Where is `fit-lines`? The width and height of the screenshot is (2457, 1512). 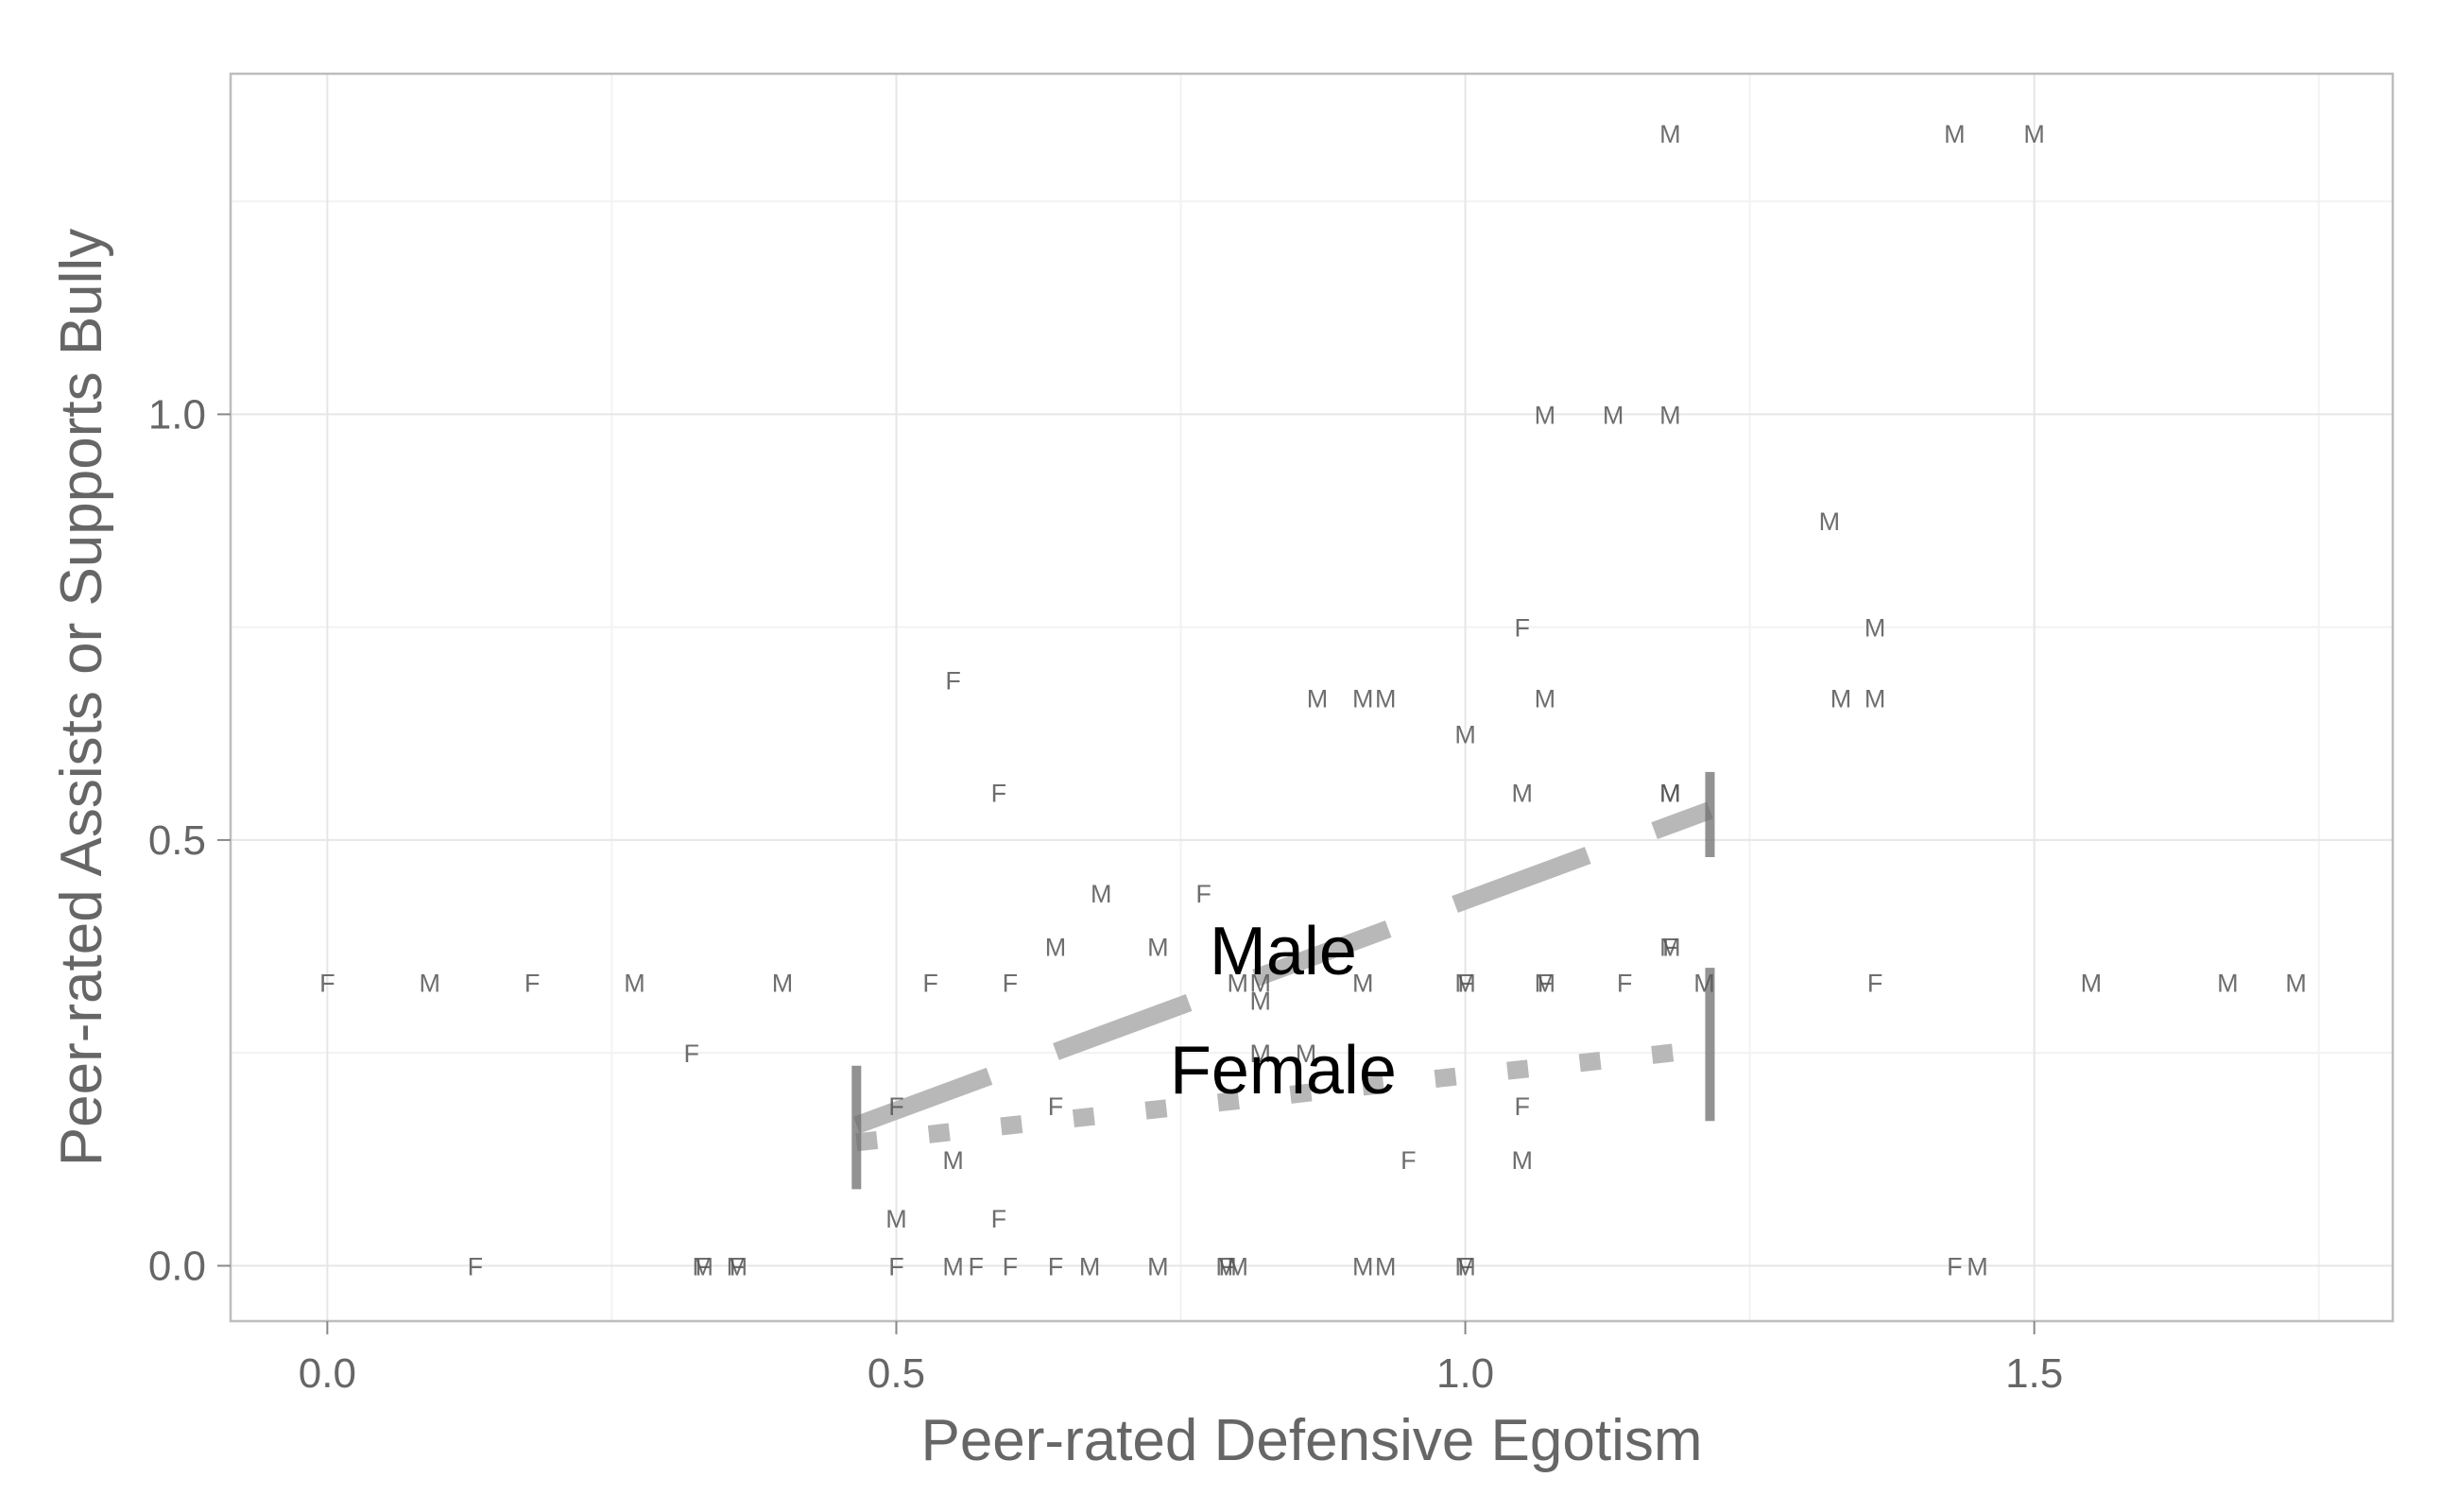
fit-lines is located at coordinates (1283, 980).